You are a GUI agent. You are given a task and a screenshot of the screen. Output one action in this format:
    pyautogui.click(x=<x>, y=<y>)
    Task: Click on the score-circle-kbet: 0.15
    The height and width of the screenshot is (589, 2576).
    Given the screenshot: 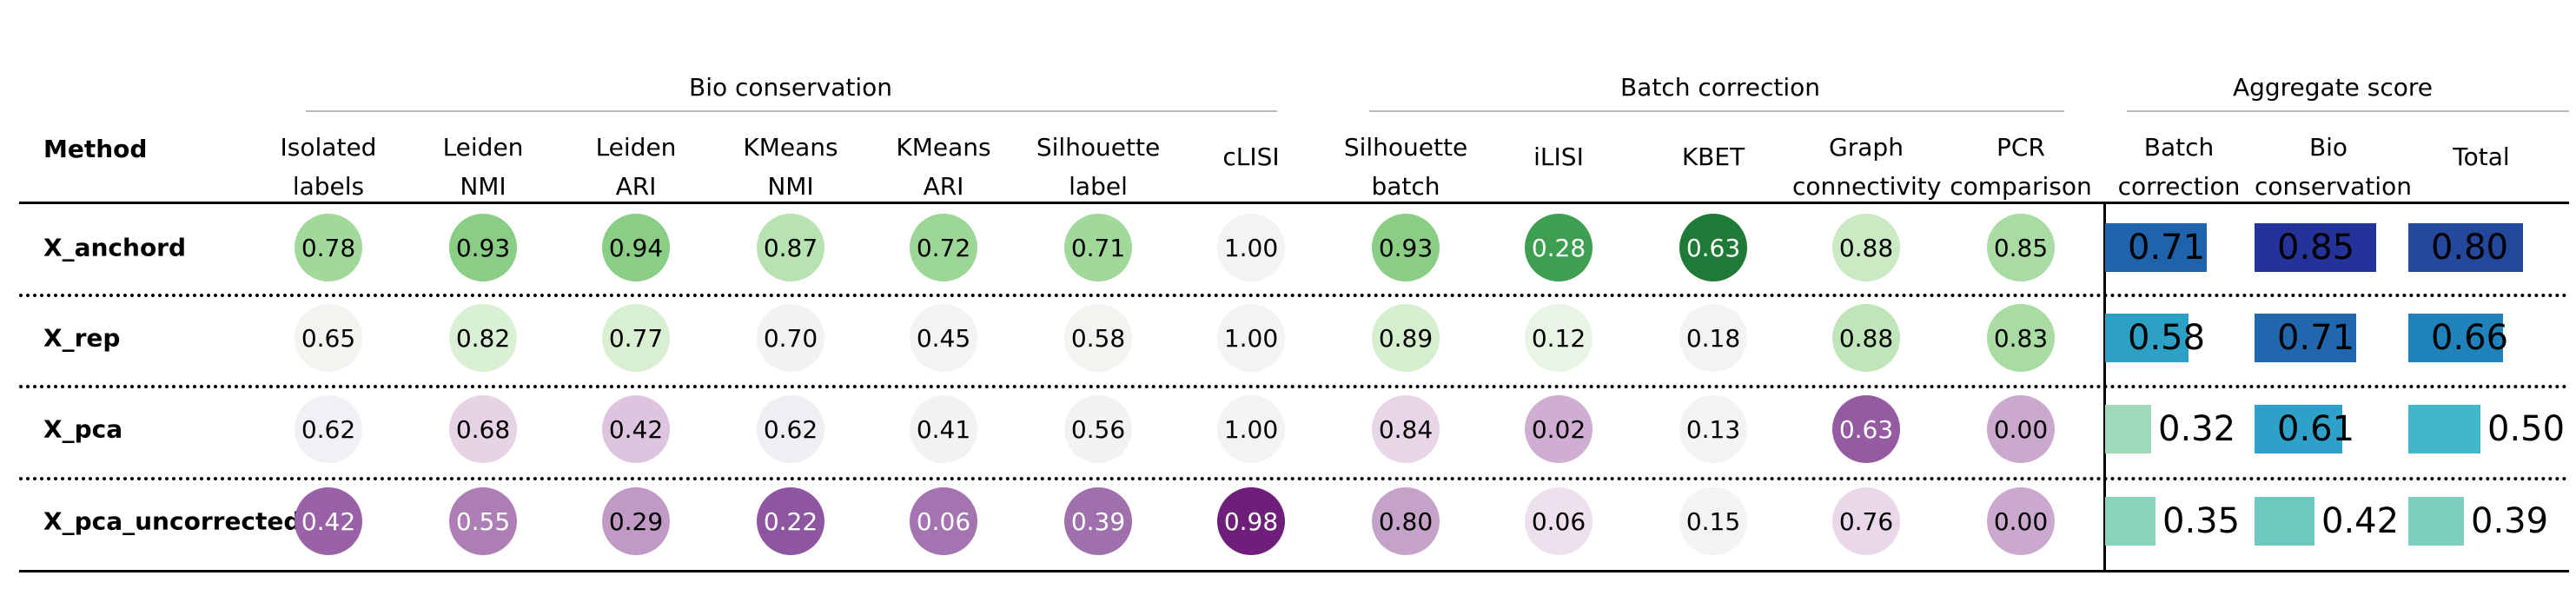 What is the action you would take?
    pyautogui.click(x=1713, y=521)
    